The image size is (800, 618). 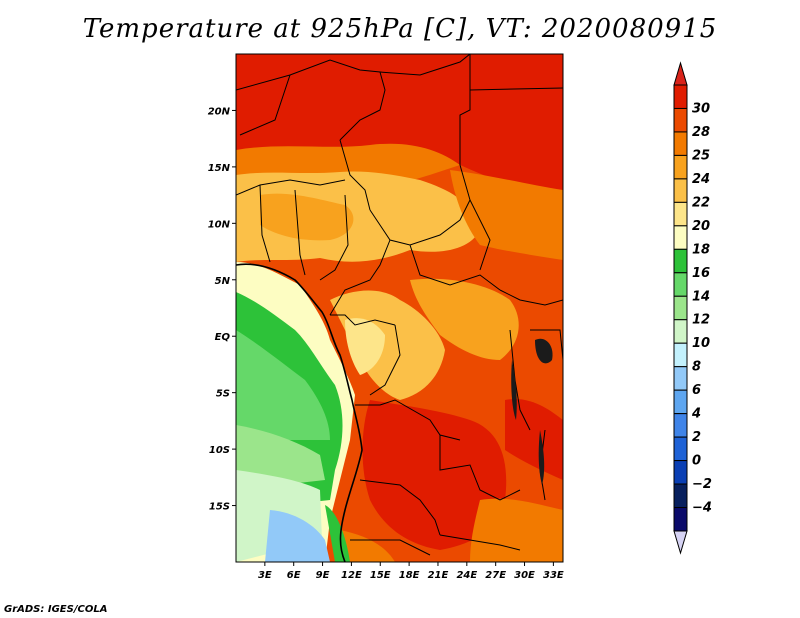 I want to click on coast-strip, so click(x=337, y=533).